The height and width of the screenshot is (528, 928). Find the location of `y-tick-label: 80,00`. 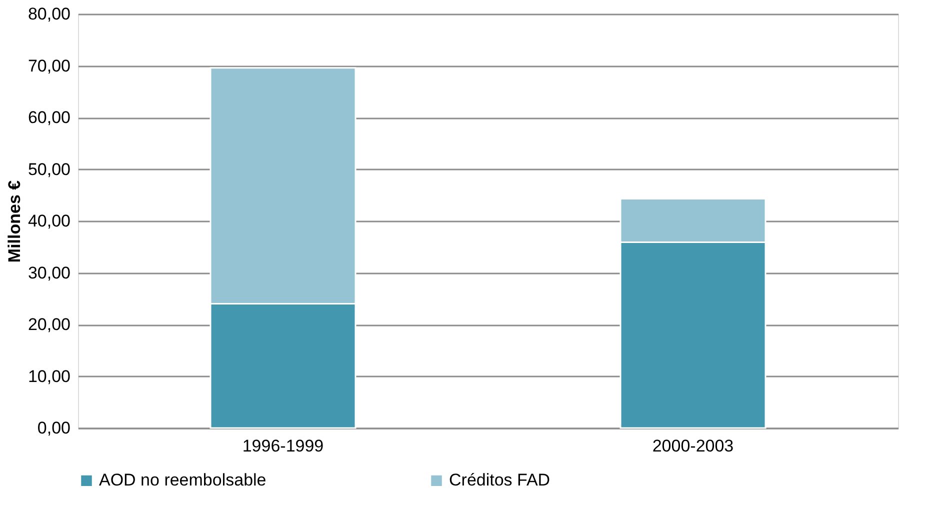

y-tick-label: 80,00 is located at coordinates (49, 14).